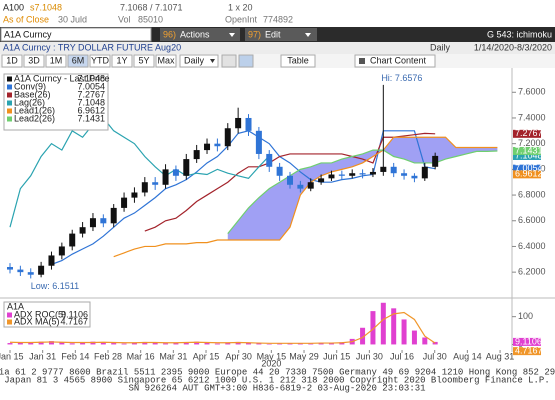 This screenshot has width=555, height=400. Describe the element at coordinates (271, 363) in the screenshot. I see `x-year: 2020` at that location.